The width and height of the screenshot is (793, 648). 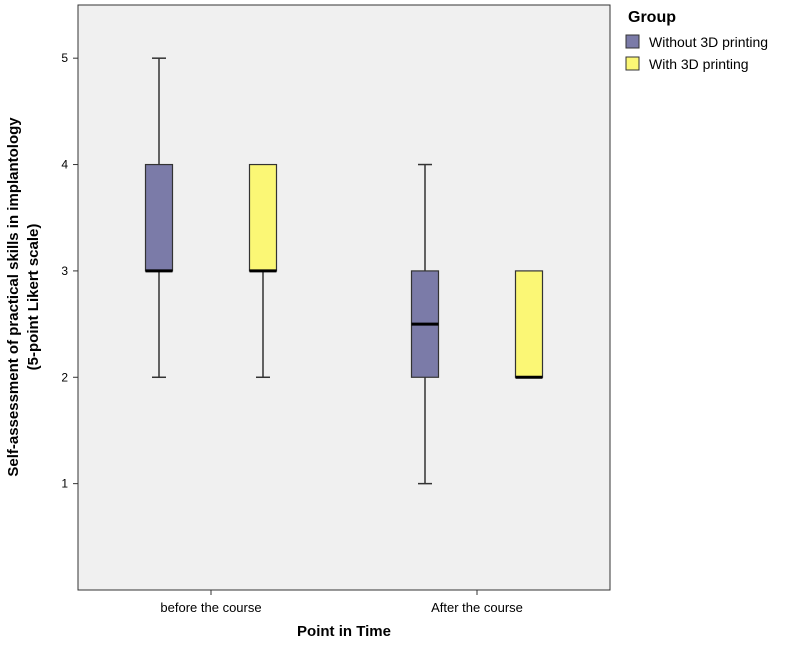 What do you see at coordinates (708, 42) in the screenshot?
I see `legend-label-without: Without 3D printing` at bounding box center [708, 42].